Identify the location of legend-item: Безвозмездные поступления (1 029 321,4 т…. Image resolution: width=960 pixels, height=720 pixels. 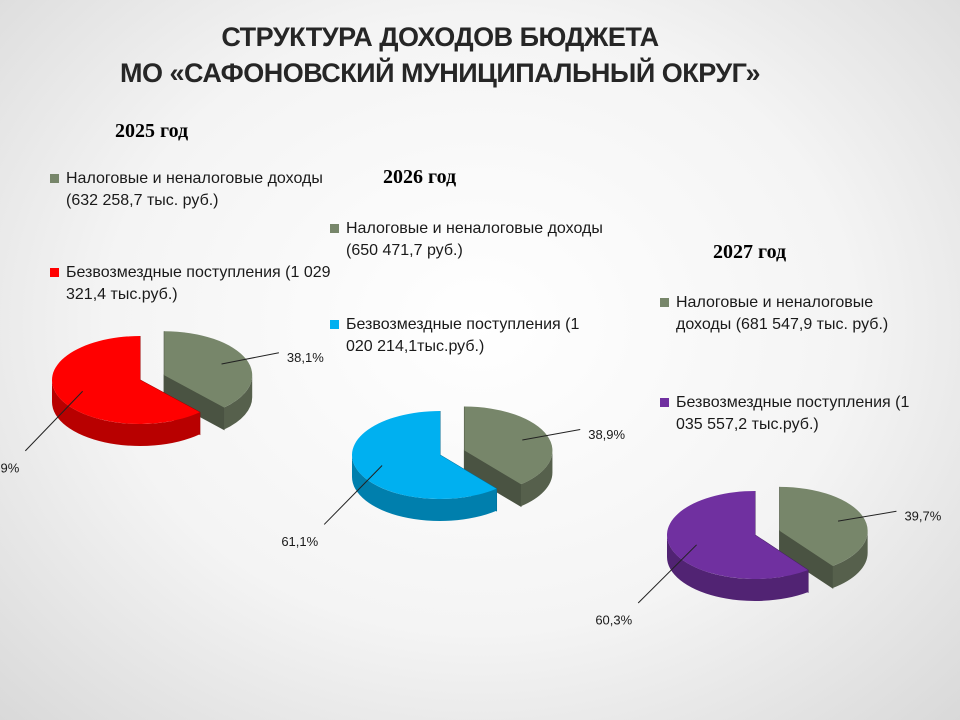
(193, 284).